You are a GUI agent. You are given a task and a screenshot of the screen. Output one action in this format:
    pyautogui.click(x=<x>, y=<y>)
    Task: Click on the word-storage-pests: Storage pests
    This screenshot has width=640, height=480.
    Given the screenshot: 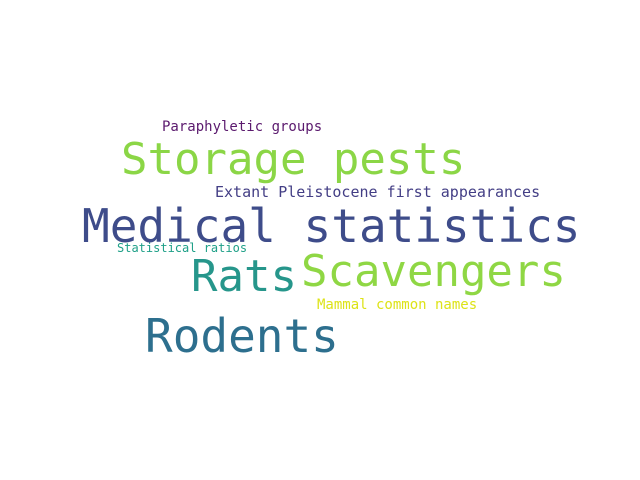 What is the action you would take?
    pyautogui.click(x=293, y=159)
    